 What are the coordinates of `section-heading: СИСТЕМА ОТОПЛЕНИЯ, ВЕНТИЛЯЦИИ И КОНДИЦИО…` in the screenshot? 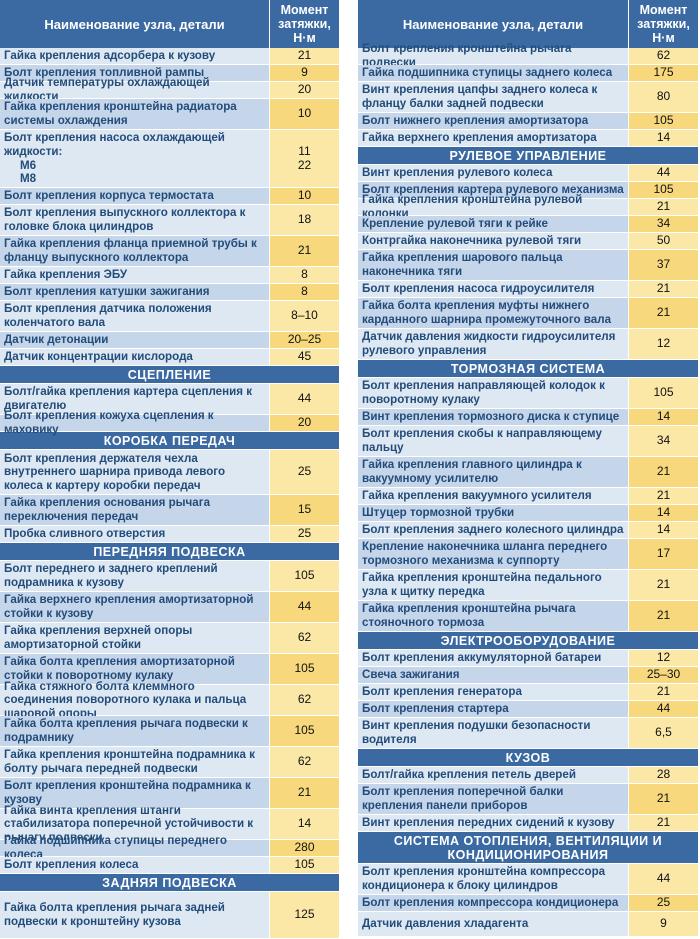 It's located at (528, 848).